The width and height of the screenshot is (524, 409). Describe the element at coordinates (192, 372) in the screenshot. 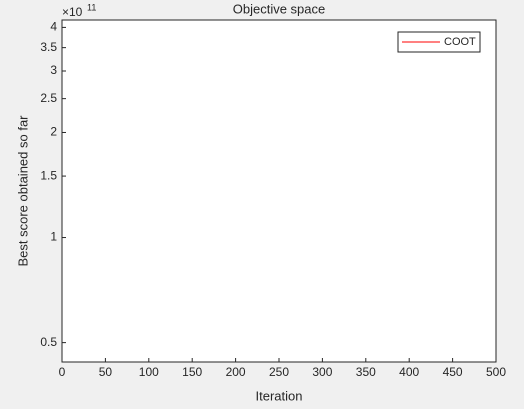

I see `x-tick-label: 150` at that location.